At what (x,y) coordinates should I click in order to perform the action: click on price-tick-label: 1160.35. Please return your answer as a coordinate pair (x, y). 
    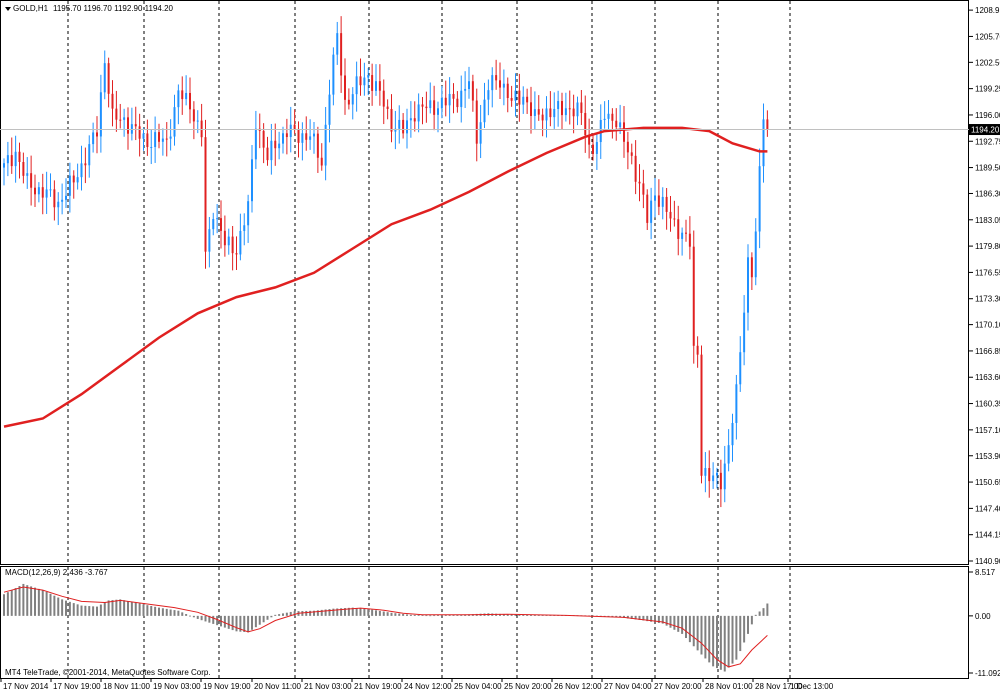
    Looking at the image, I should click on (987, 404).